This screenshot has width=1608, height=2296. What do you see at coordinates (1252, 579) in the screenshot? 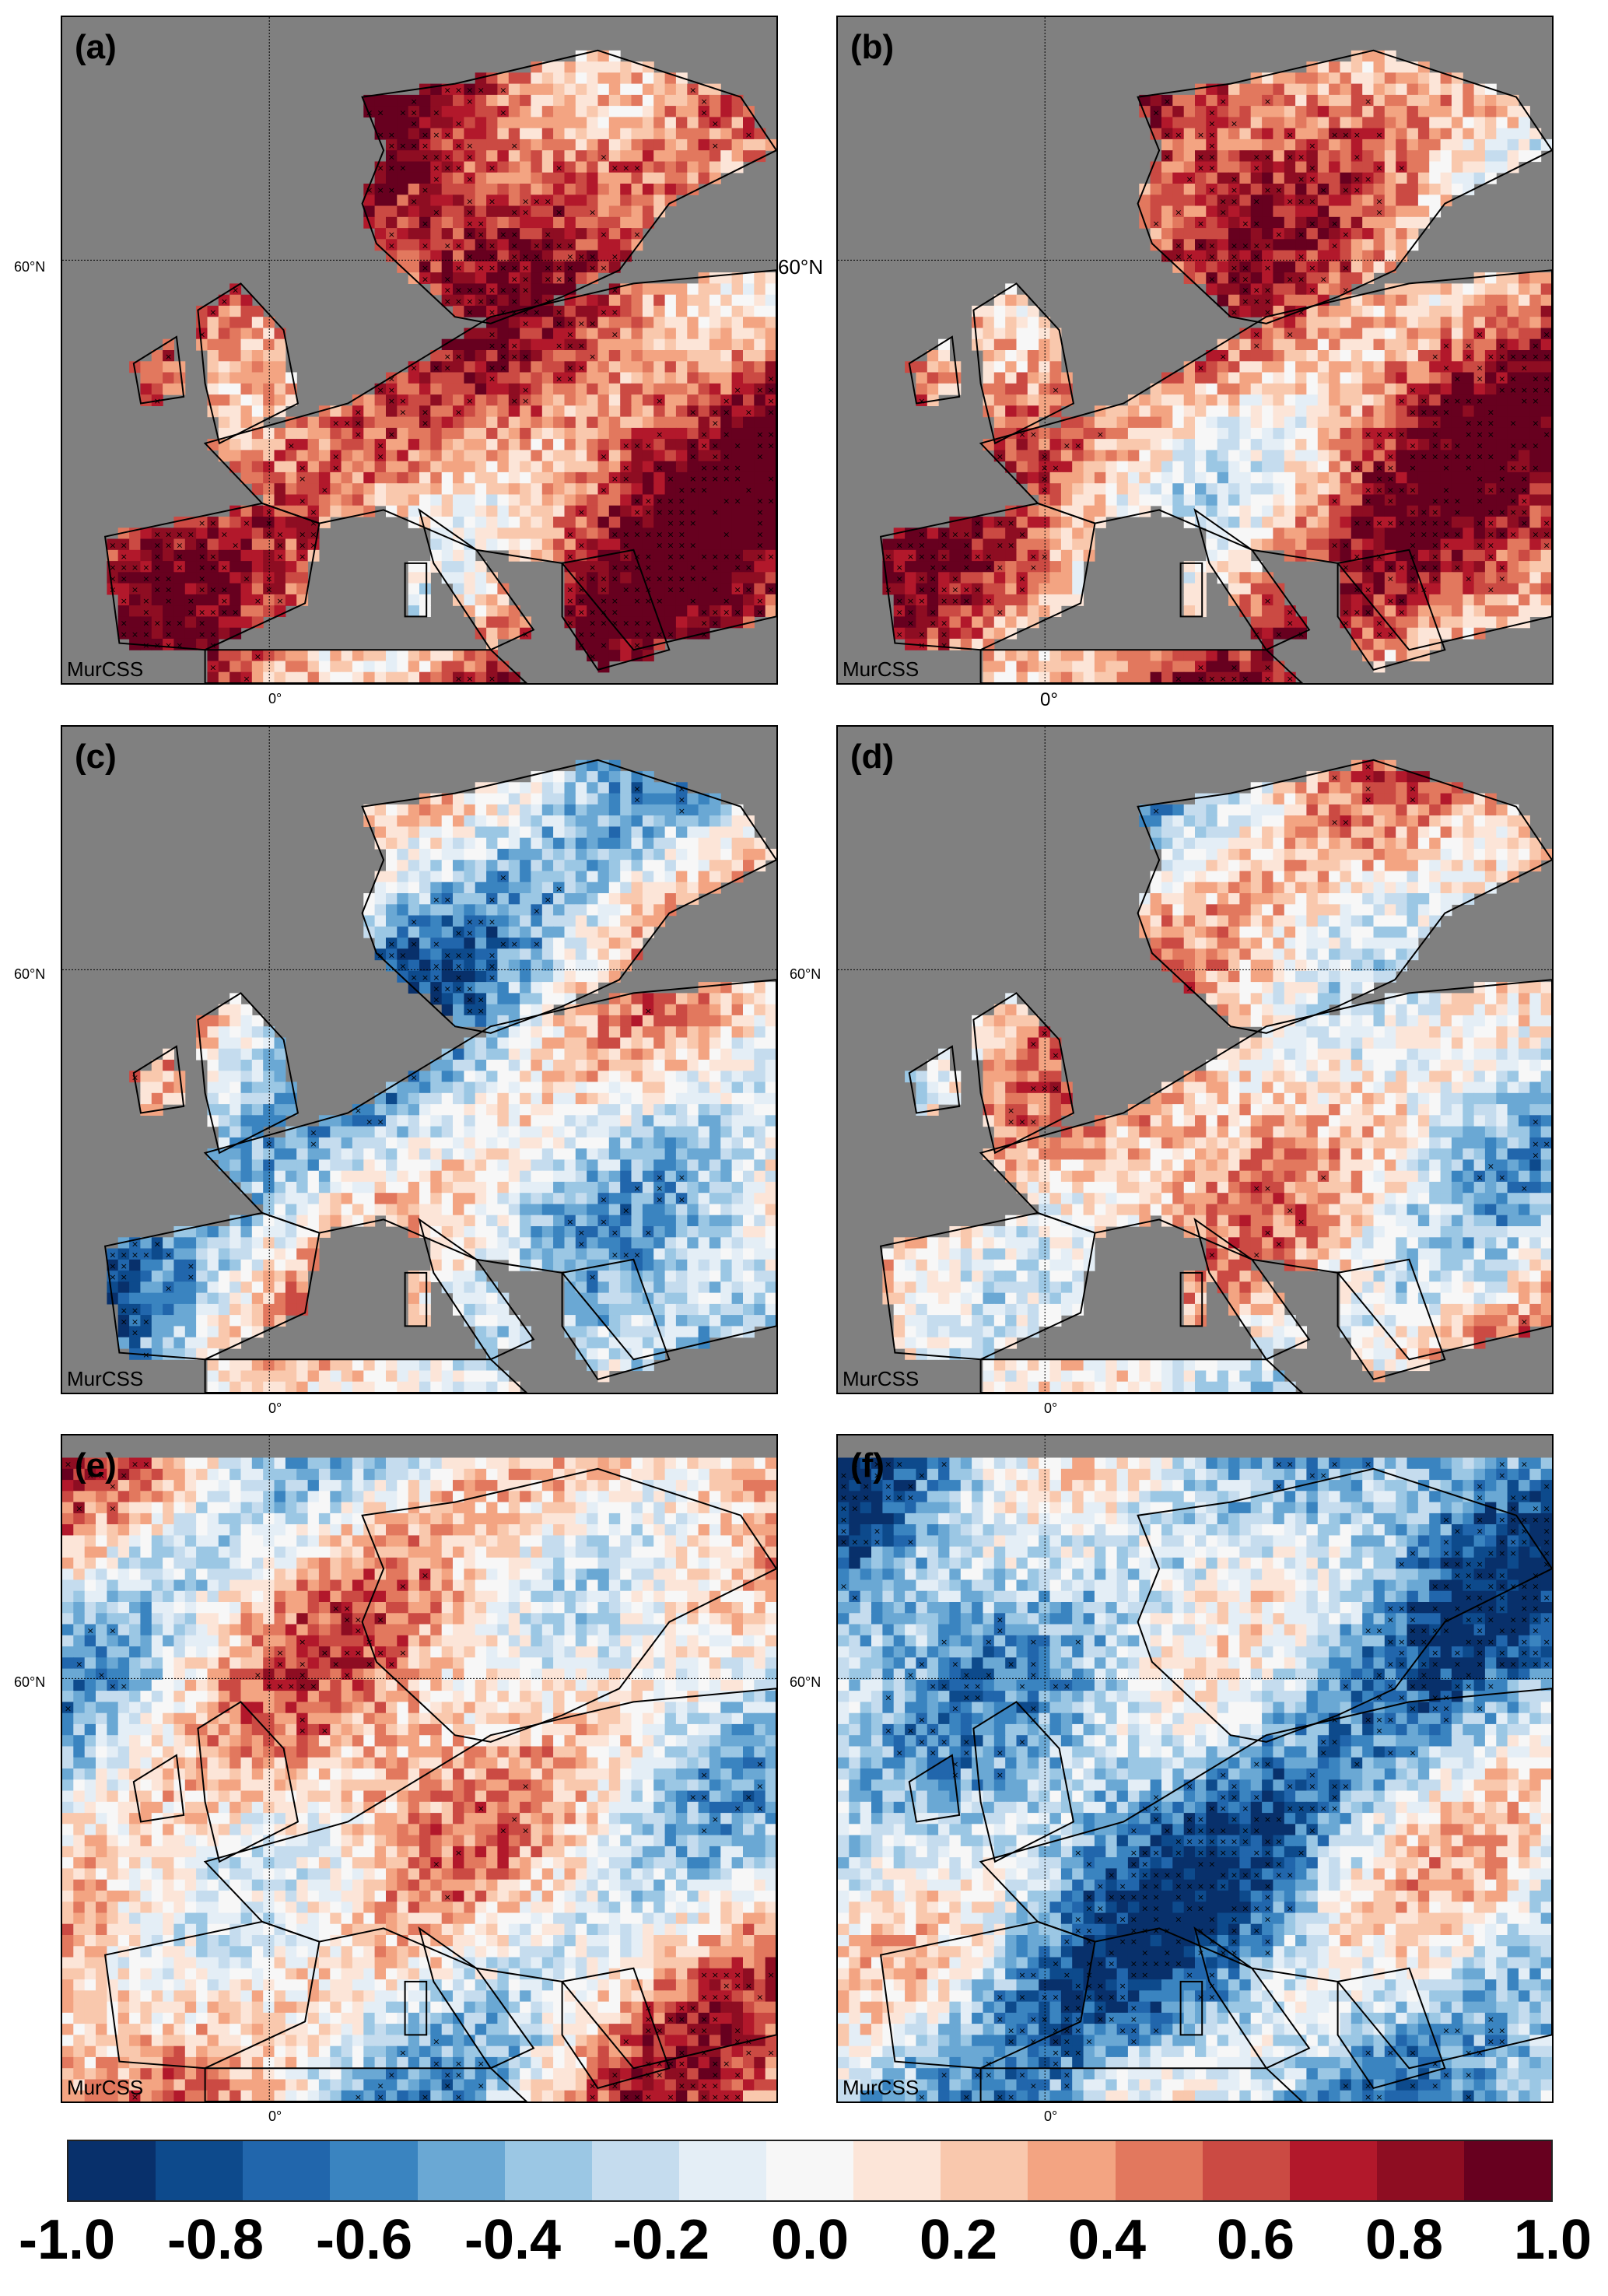
I see `coastline` at bounding box center [1252, 579].